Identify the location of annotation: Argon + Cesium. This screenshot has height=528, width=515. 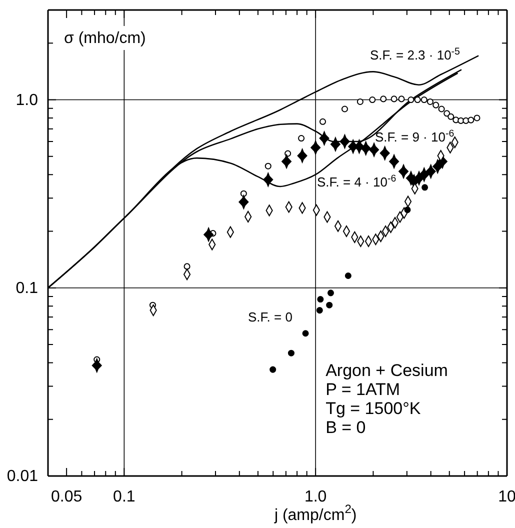
(387, 370).